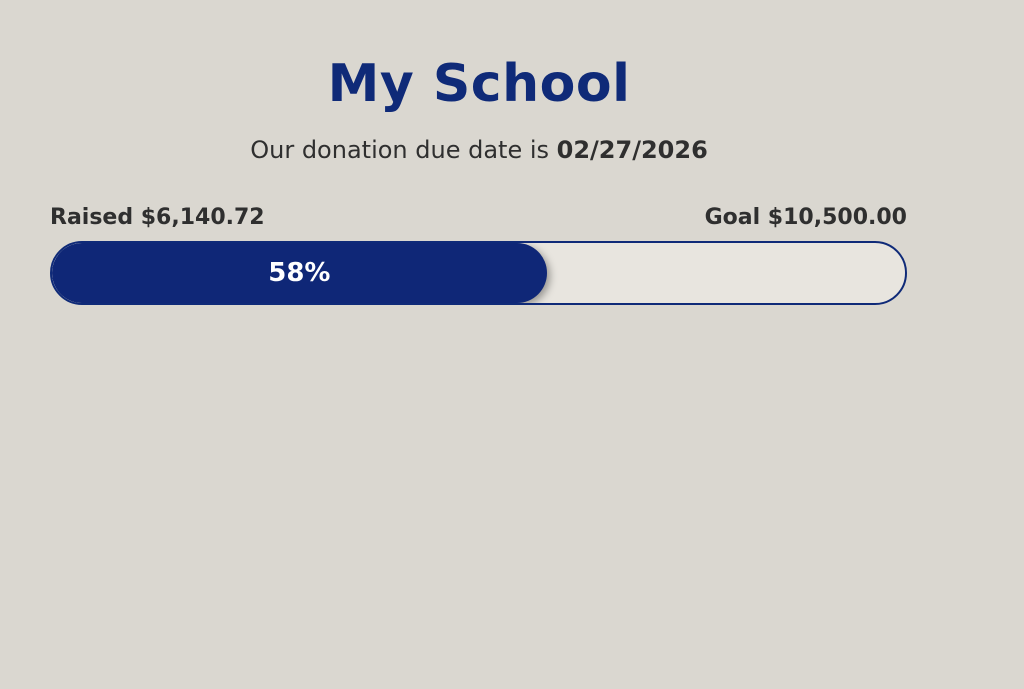 This screenshot has height=689, width=1024. Describe the element at coordinates (403, 150) in the screenshot. I see `due-date-prefix: Our donation due date is` at that location.